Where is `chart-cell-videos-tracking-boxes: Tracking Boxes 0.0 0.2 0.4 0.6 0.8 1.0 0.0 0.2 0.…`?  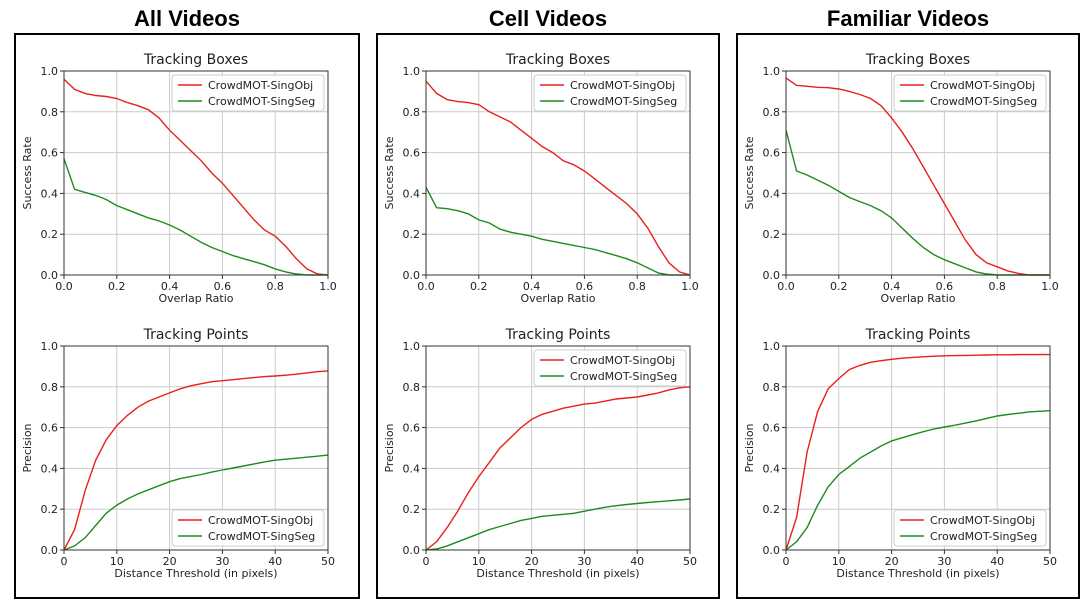 chart-cell-videos-tracking-boxes: Tracking Boxes 0.0 0.2 0.4 0.6 0.8 1.0 0.0 0.2 0.… is located at coordinates (541, 178).